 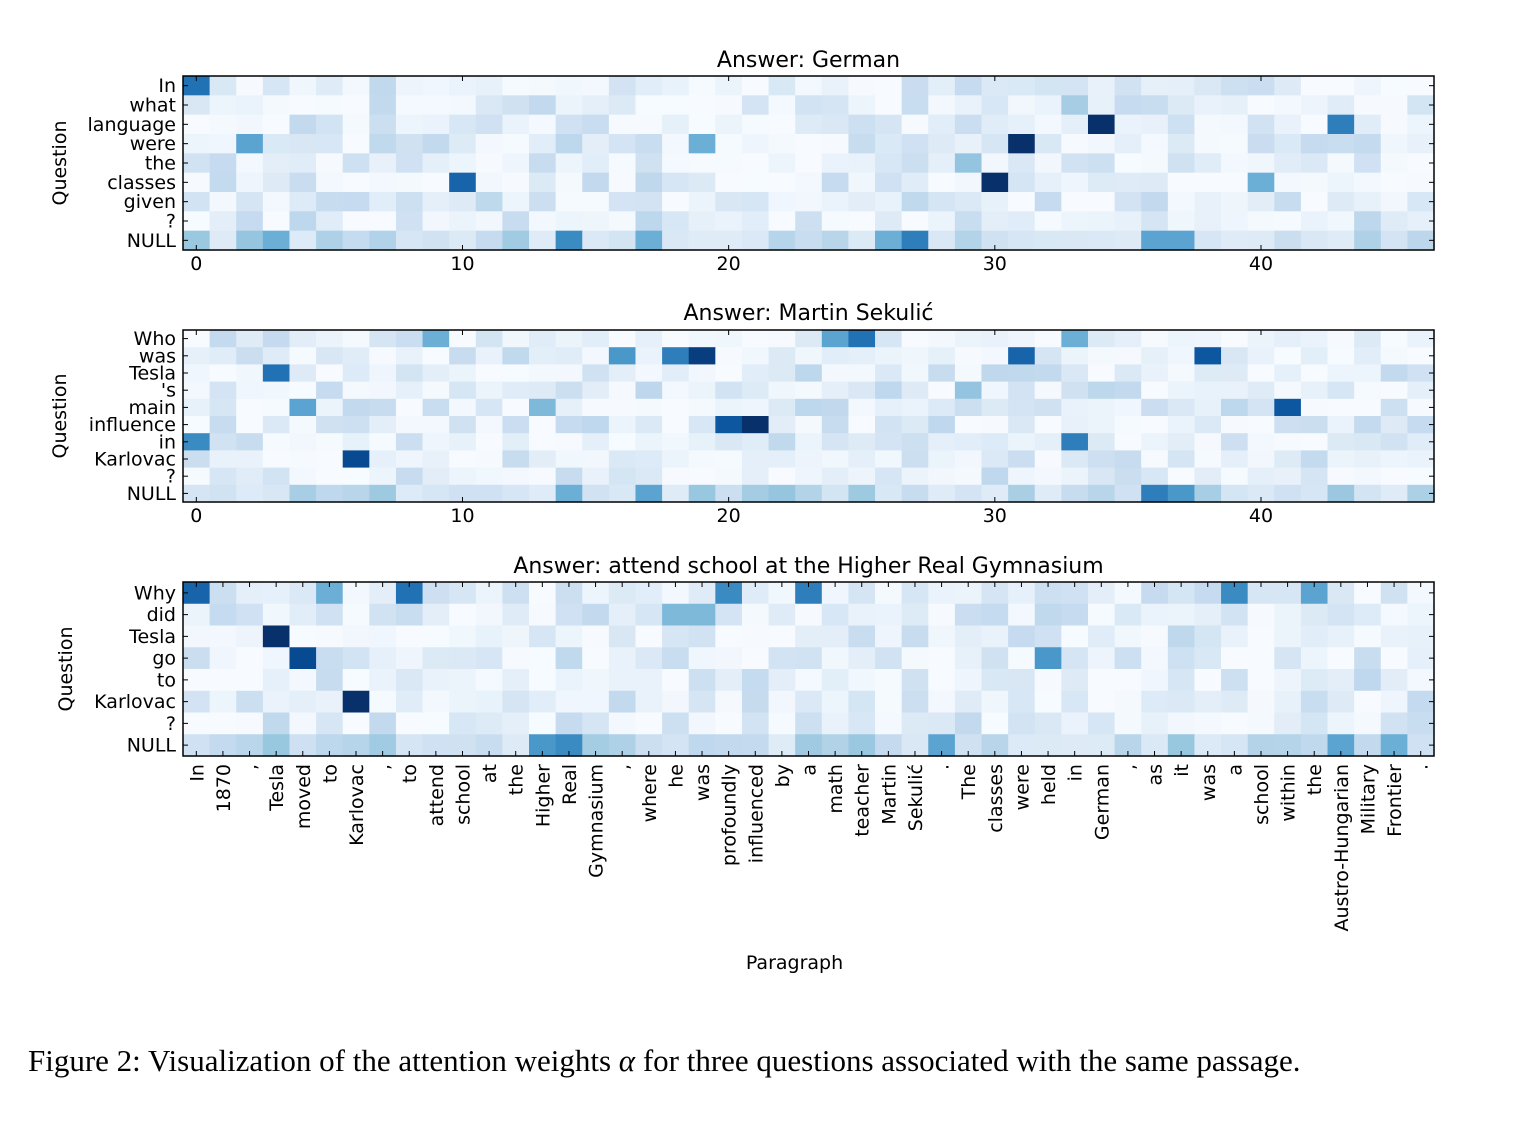 What do you see at coordinates (410, 773) in the screenshot?
I see `x-token-label: to` at bounding box center [410, 773].